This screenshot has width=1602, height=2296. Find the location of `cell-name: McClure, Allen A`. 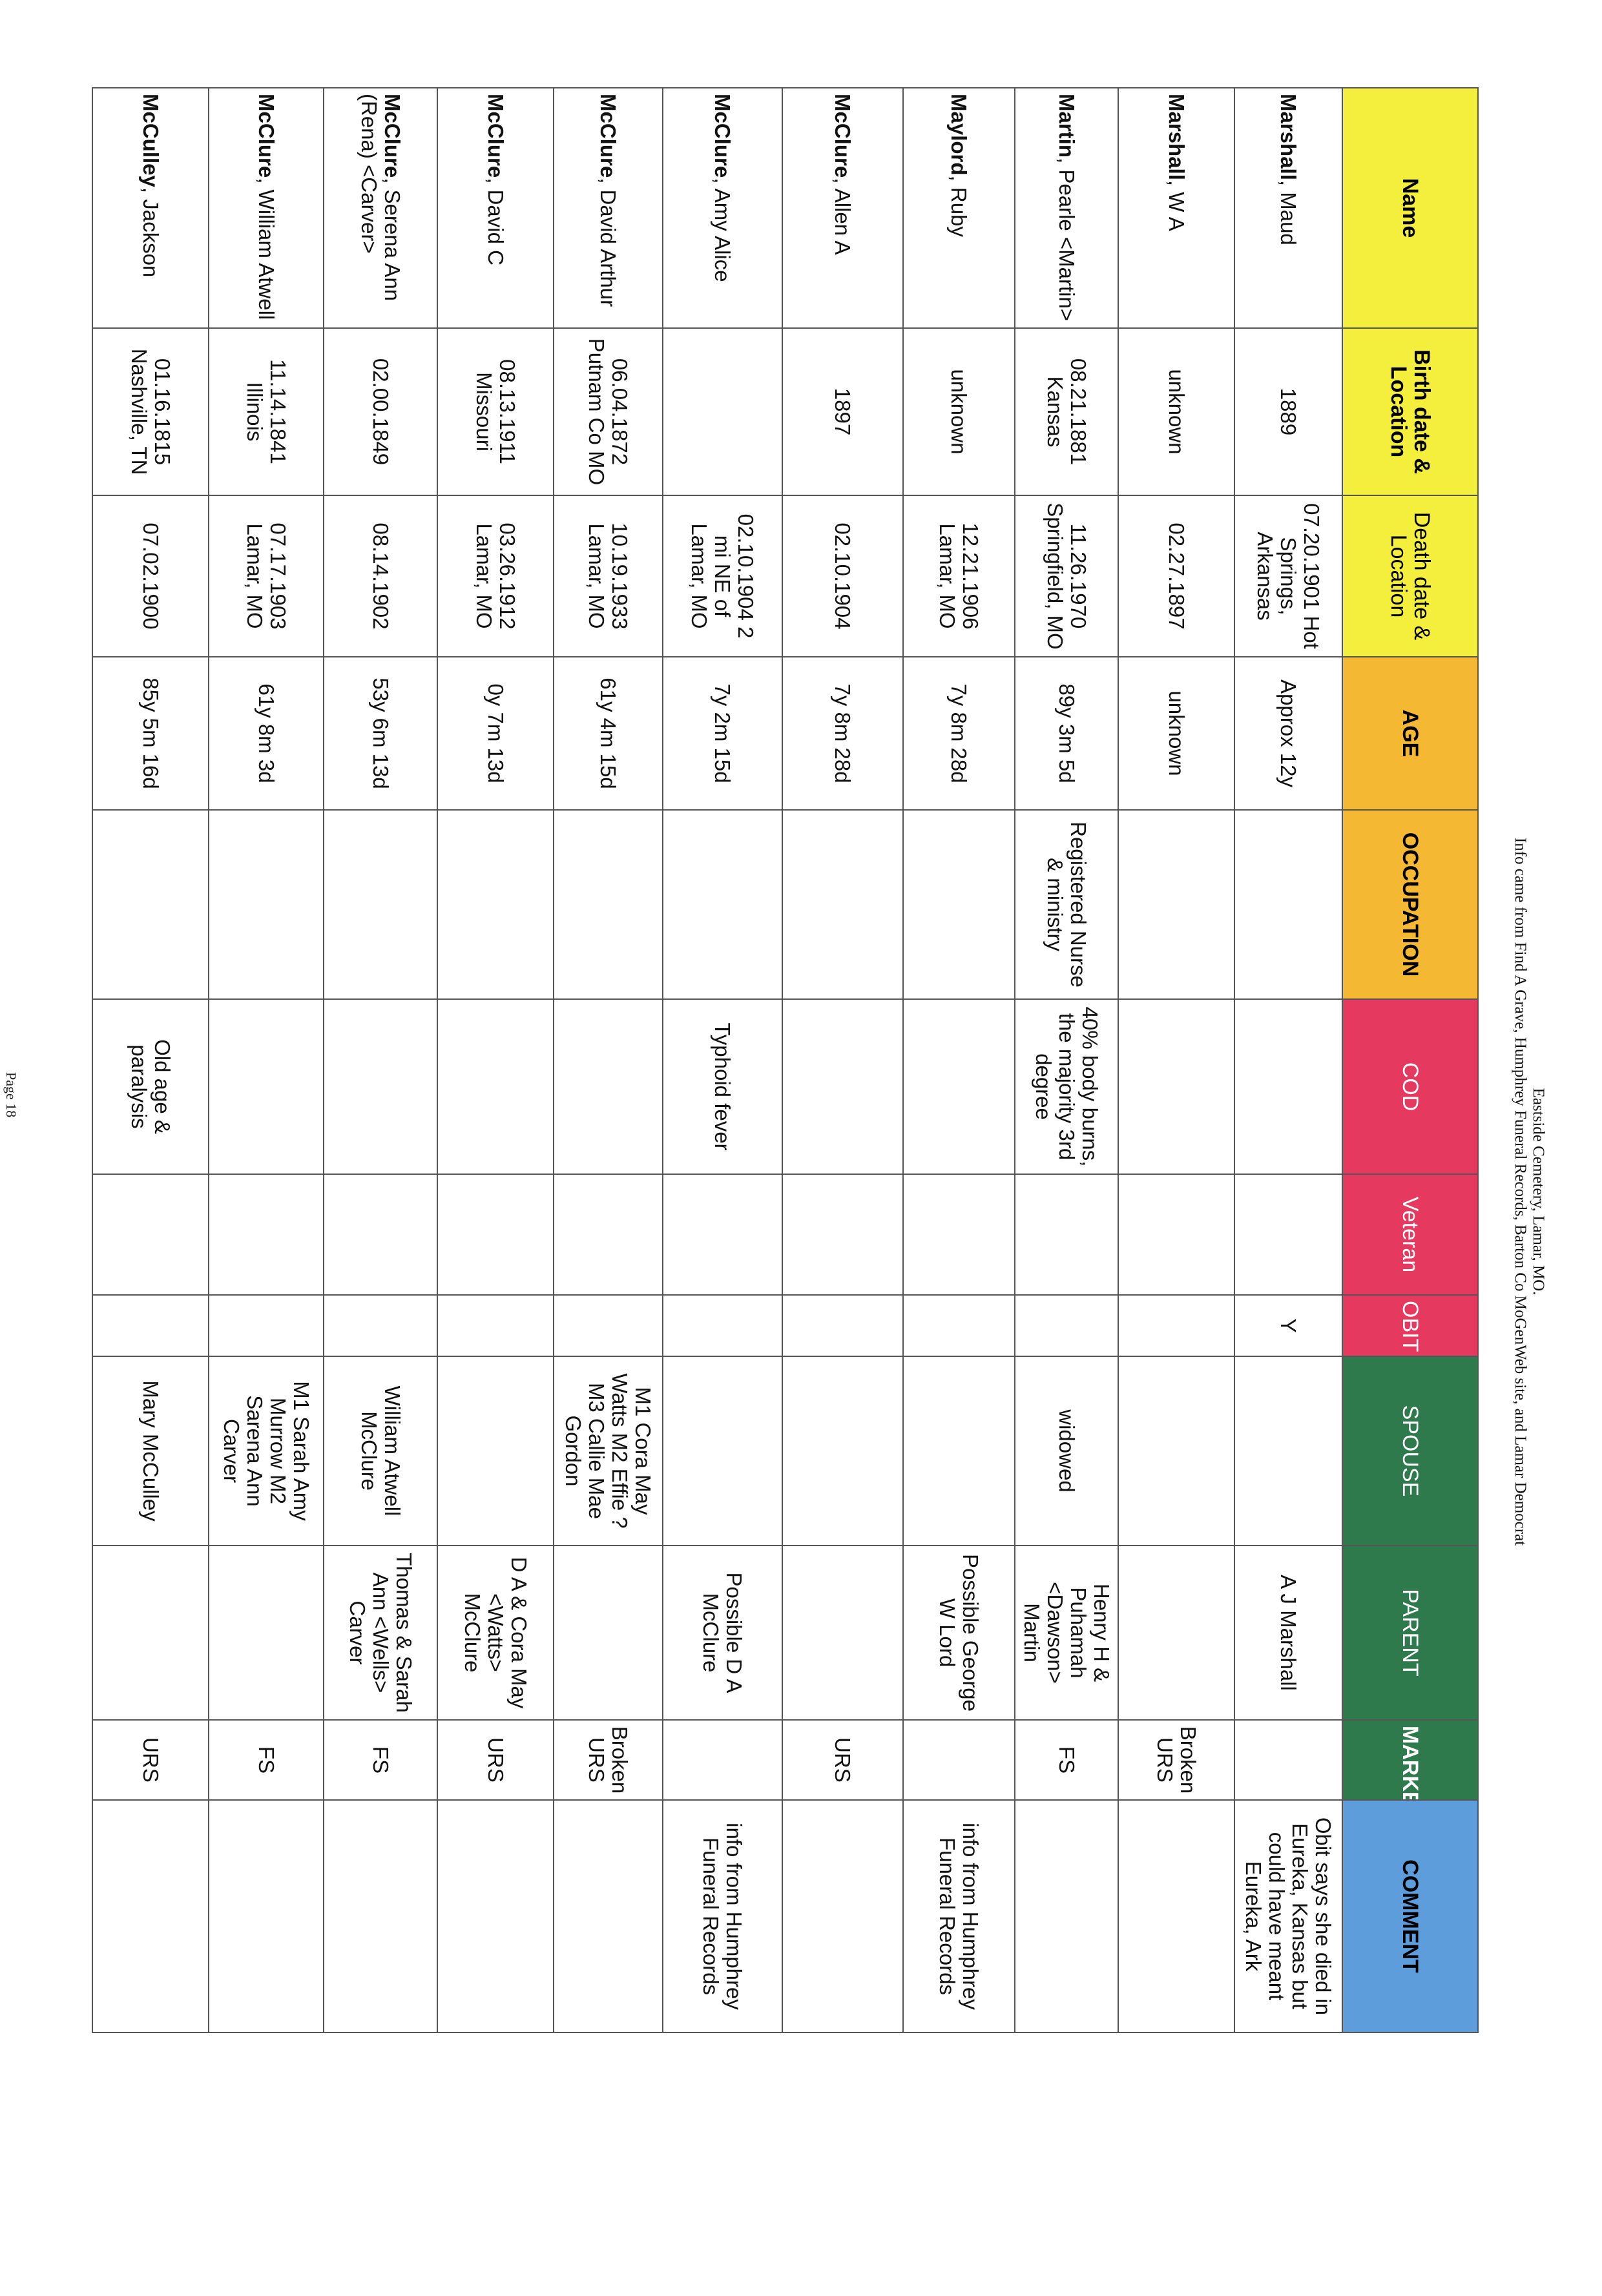

cell-name: McClure, Allen A is located at coordinates (843, 208).